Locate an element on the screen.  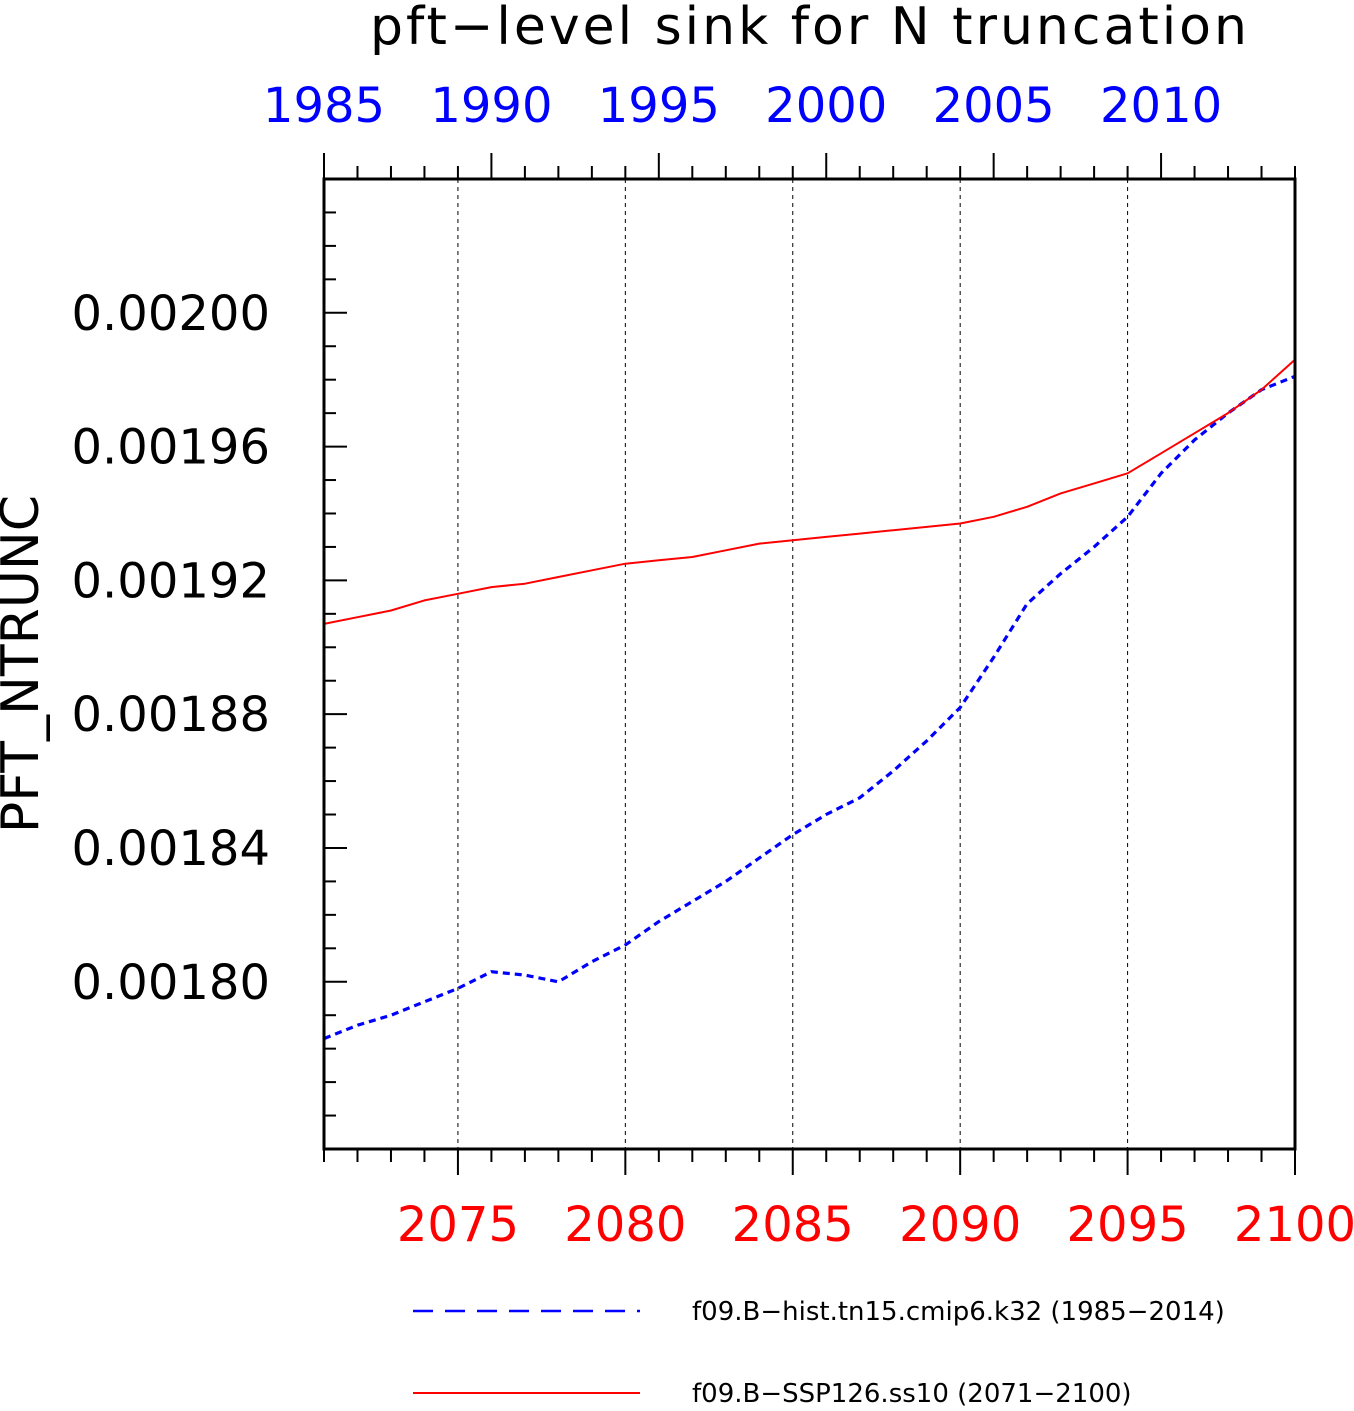
x-top-tick-label: 2000 is located at coordinates (826, 106).